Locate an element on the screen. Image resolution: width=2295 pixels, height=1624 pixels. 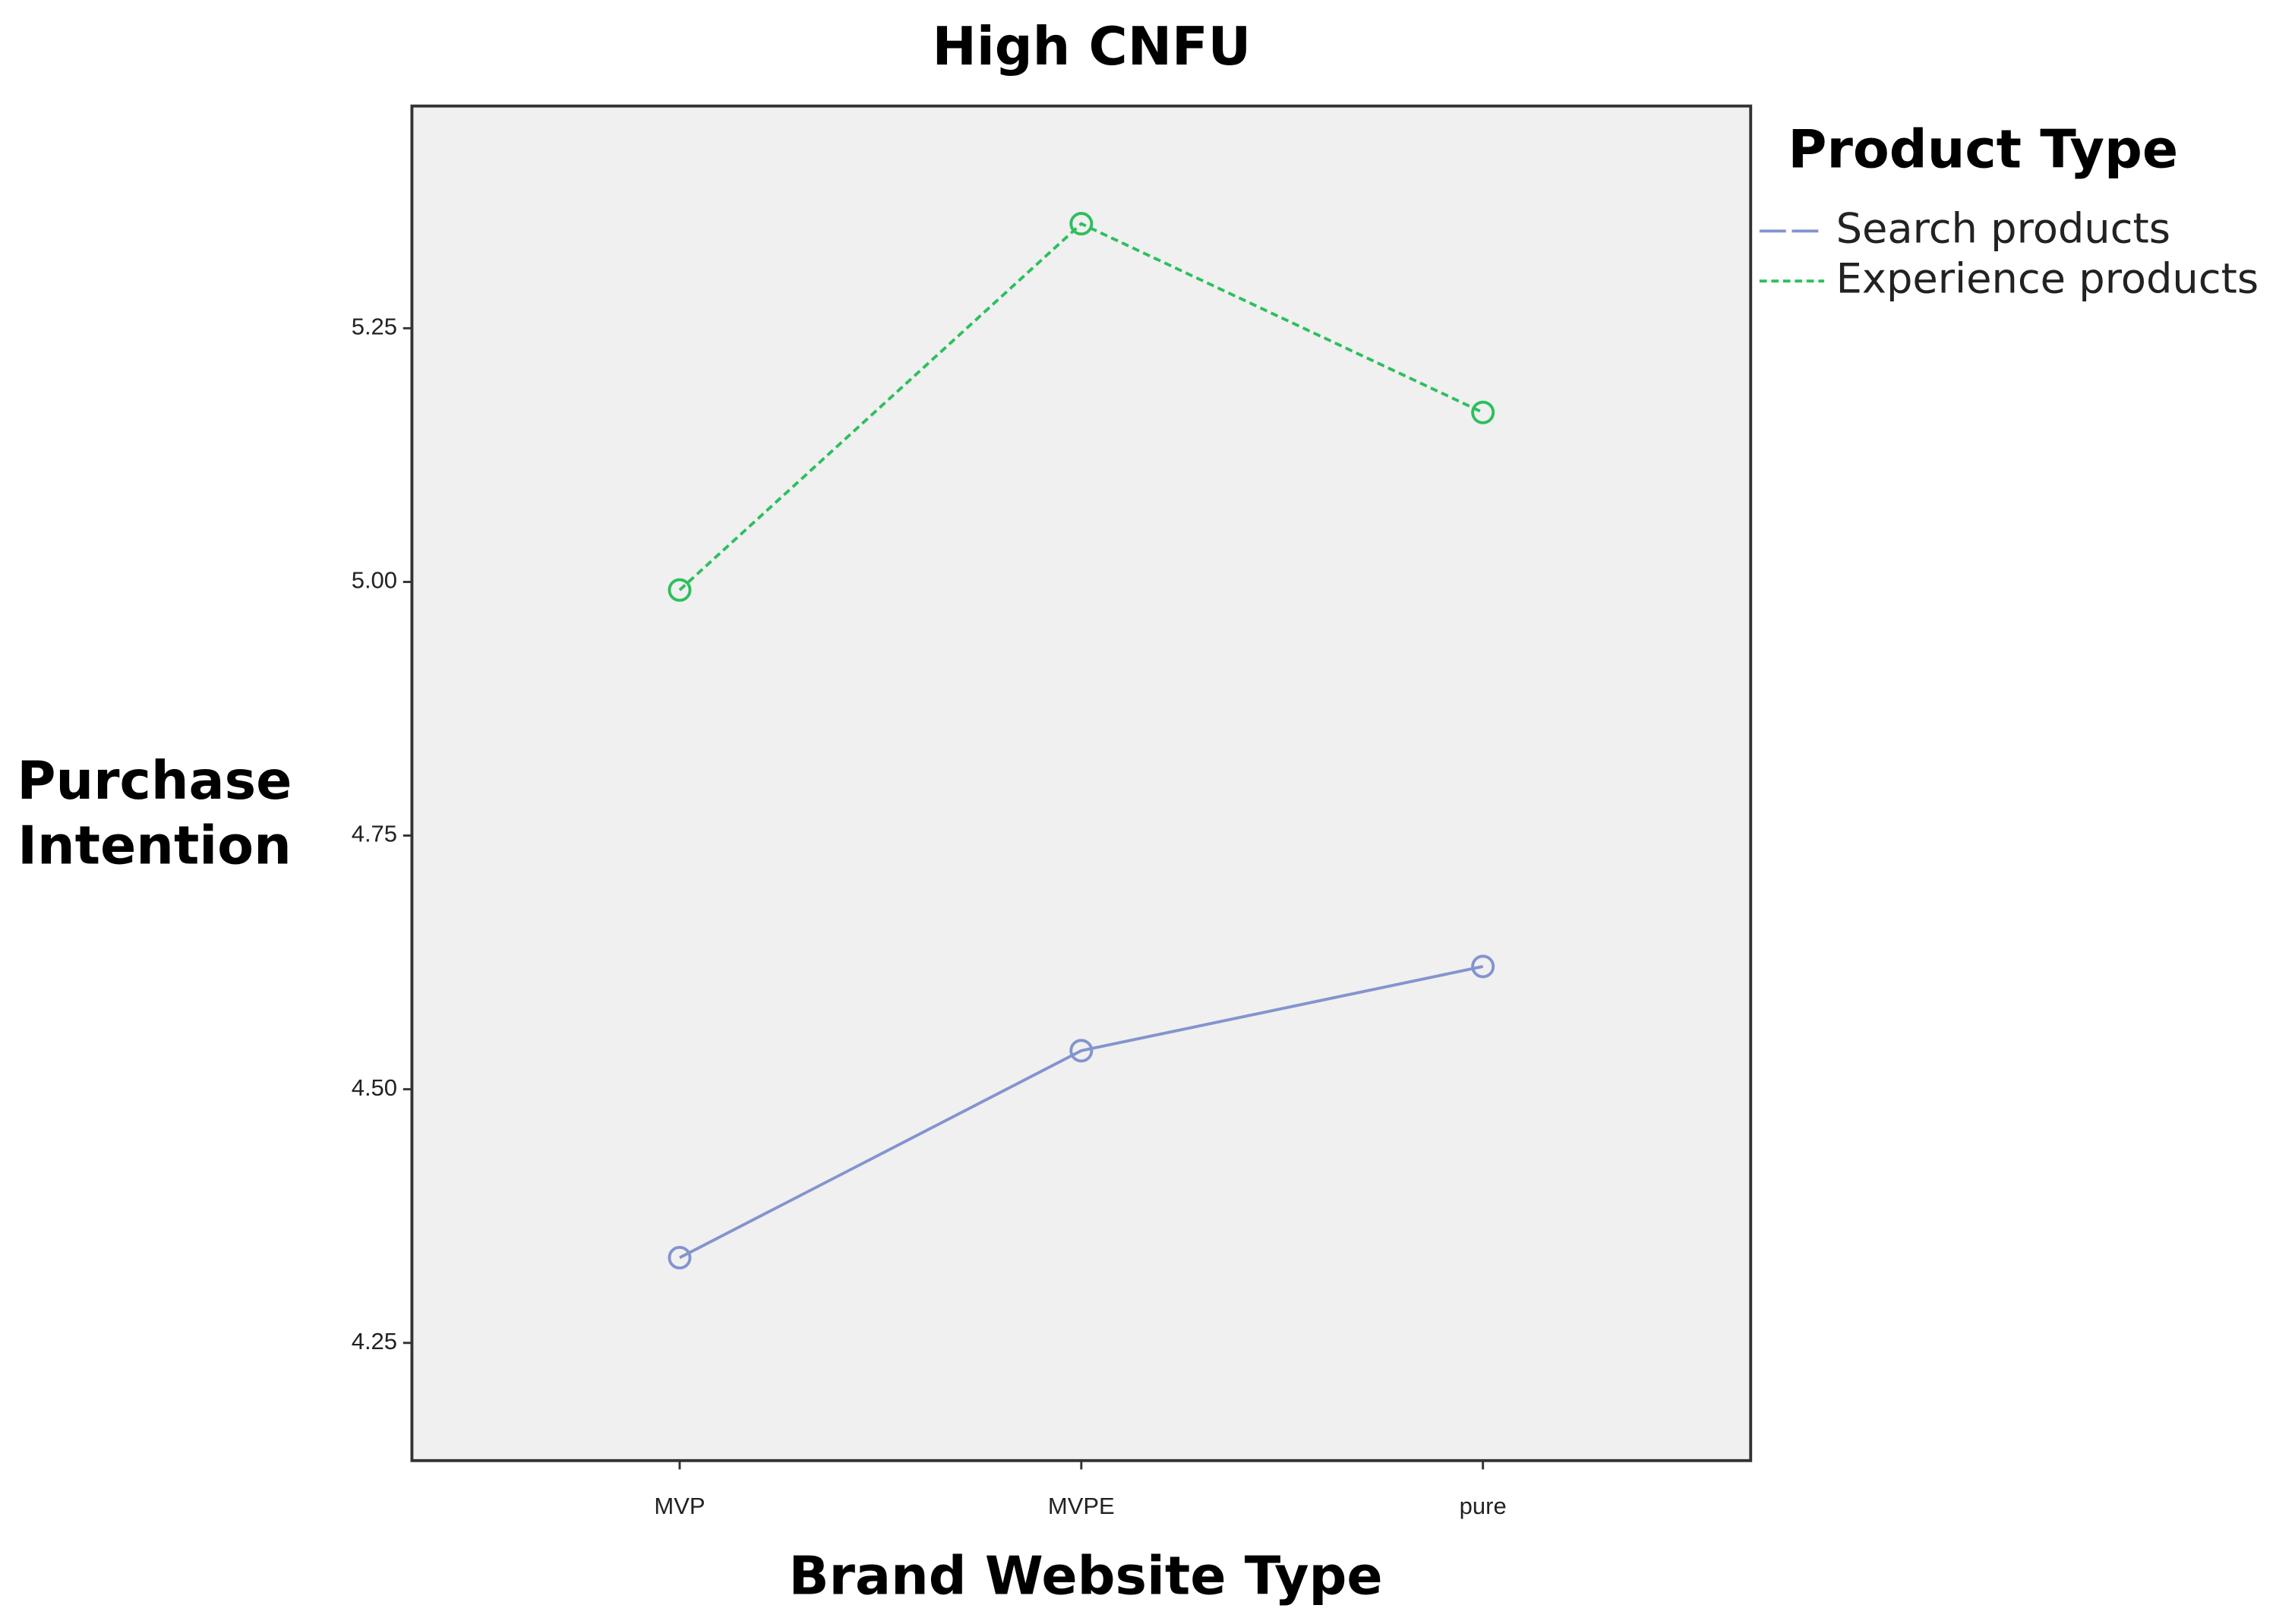
y-tick-label: 5.00 is located at coordinates (374, 580).